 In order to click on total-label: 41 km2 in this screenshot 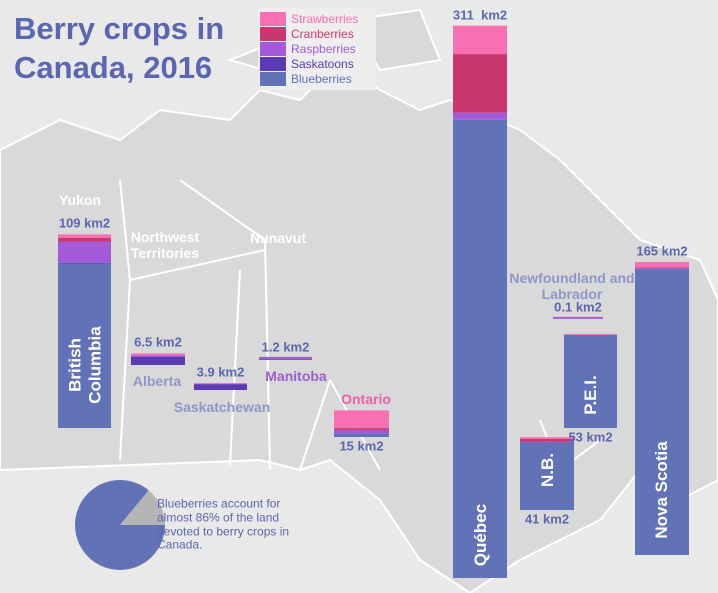, I will do `click(547, 519)`.